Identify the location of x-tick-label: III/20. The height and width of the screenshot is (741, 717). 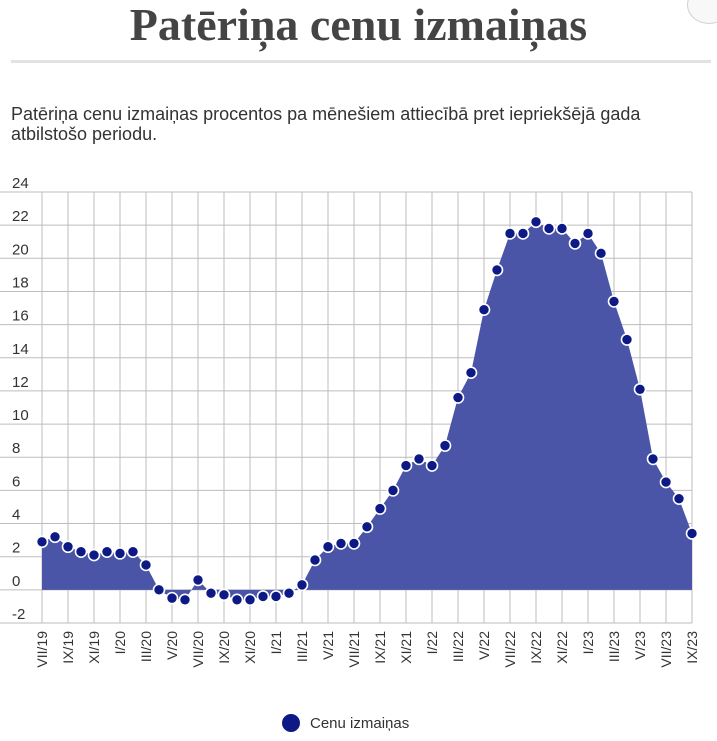
(146, 646).